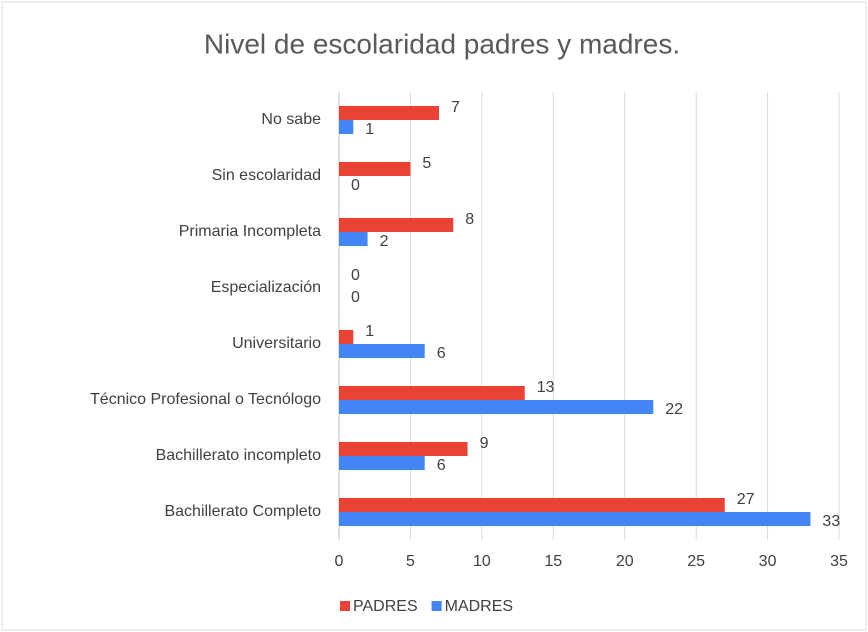 The image size is (868, 632). What do you see at coordinates (410, 561) in the screenshot?
I see `x-tick-label: 5` at bounding box center [410, 561].